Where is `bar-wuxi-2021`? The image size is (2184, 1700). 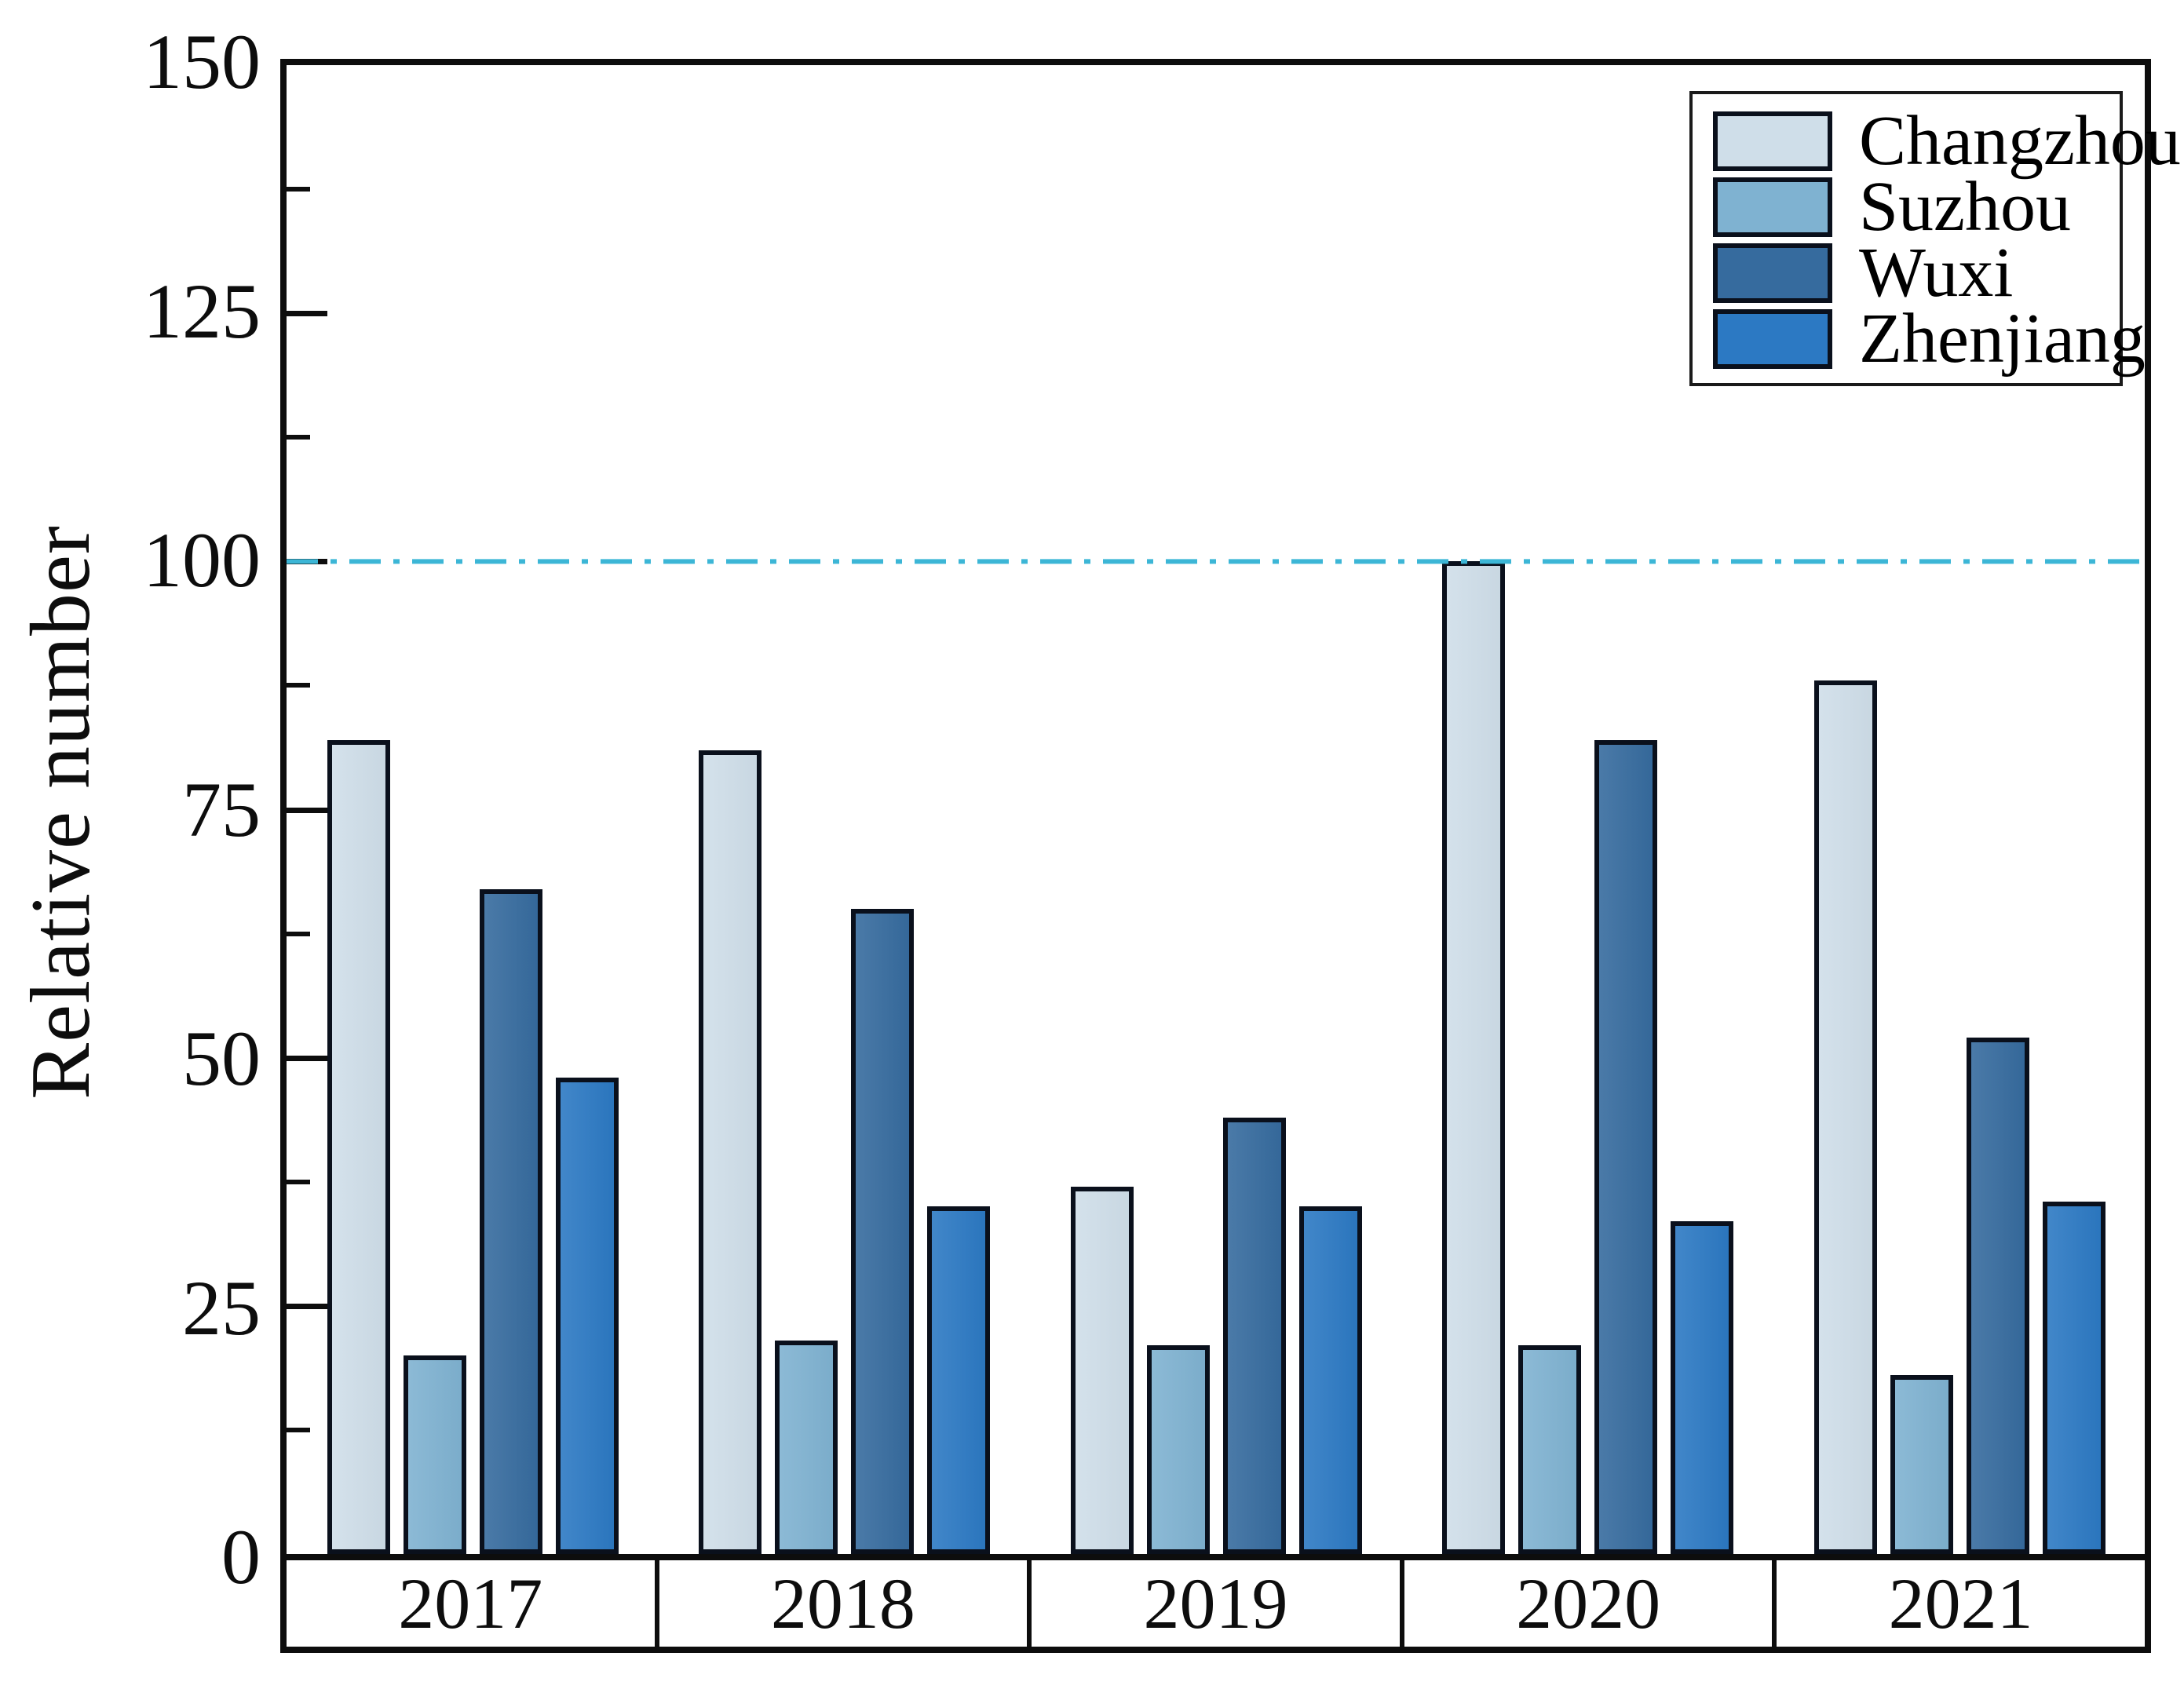 bar-wuxi-2021 is located at coordinates (1998, 1296).